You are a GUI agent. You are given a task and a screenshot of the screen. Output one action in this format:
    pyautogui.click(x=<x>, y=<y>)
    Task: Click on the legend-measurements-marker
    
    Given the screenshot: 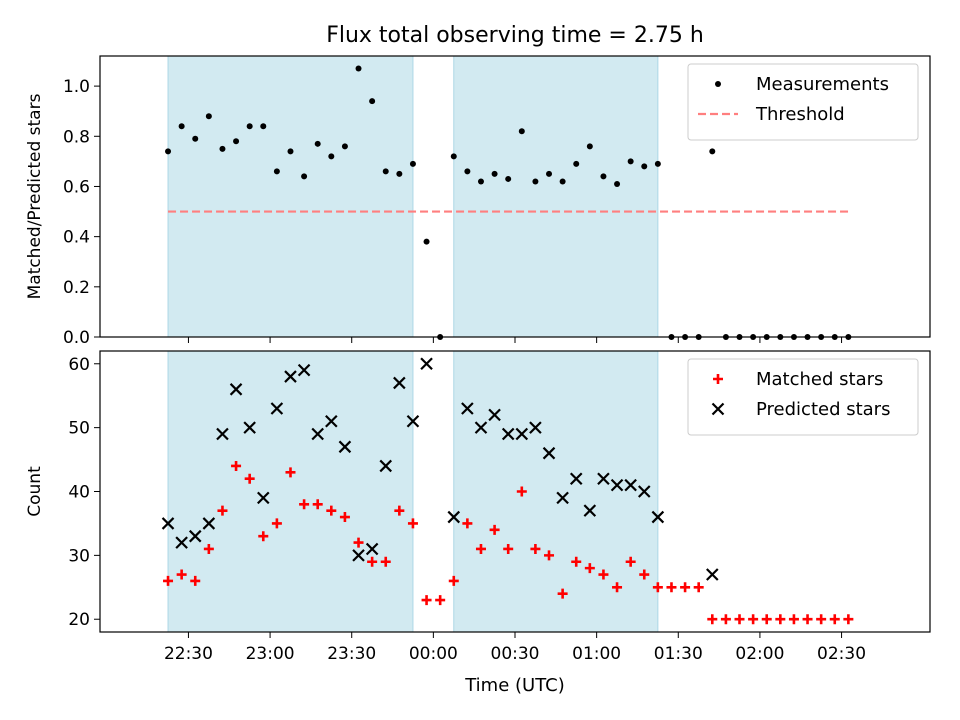 What is the action you would take?
    pyautogui.click(x=718, y=84)
    